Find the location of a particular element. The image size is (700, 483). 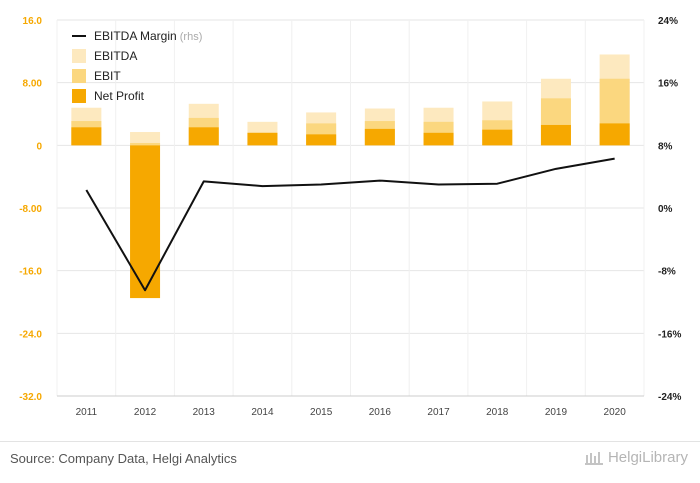

legend-label: EBITDA Margin (rhs) is located at coordinates (148, 36).